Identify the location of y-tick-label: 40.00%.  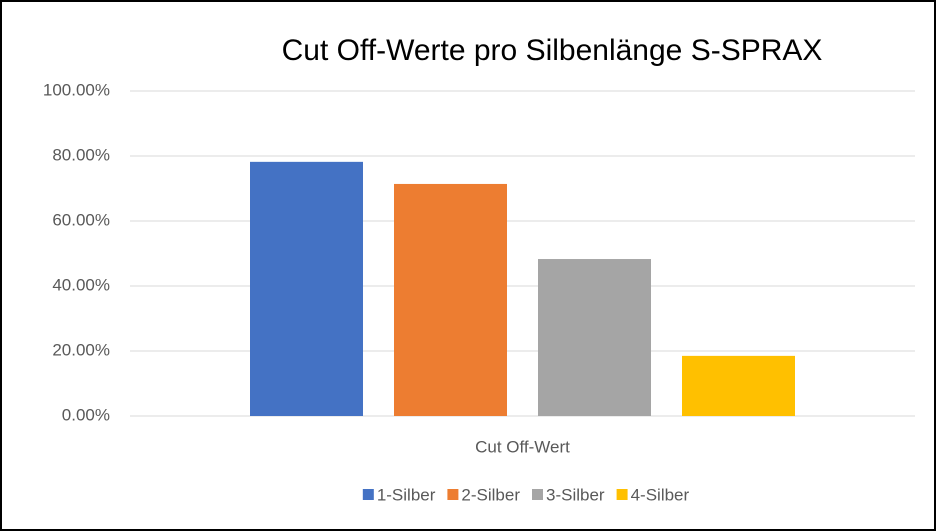
(81, 284).